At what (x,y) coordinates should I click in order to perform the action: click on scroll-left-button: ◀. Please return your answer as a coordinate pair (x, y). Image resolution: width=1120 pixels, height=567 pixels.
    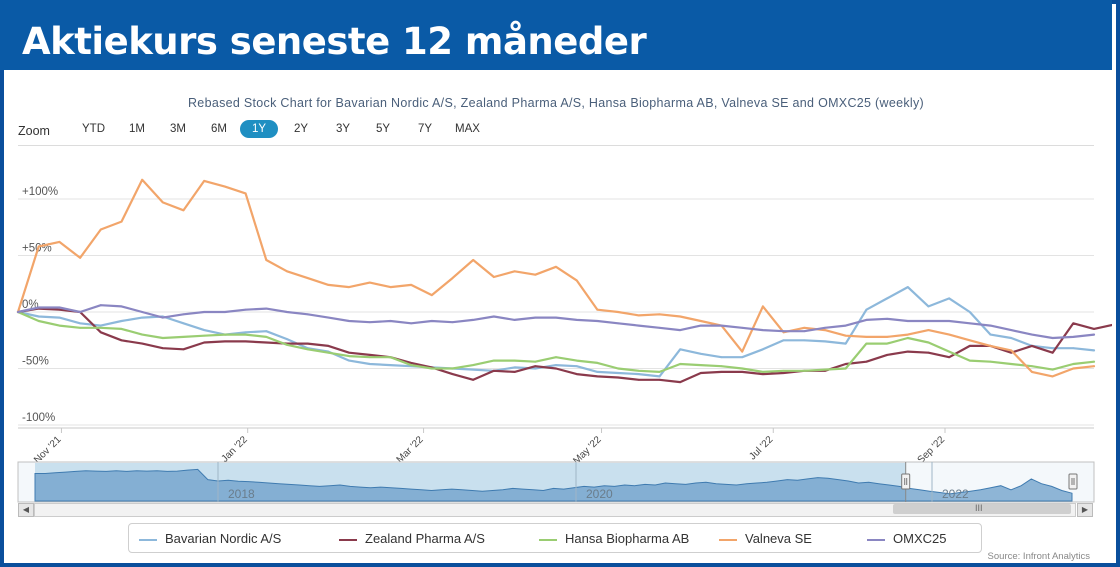
    Looking at the image, I should click on (26, 510).